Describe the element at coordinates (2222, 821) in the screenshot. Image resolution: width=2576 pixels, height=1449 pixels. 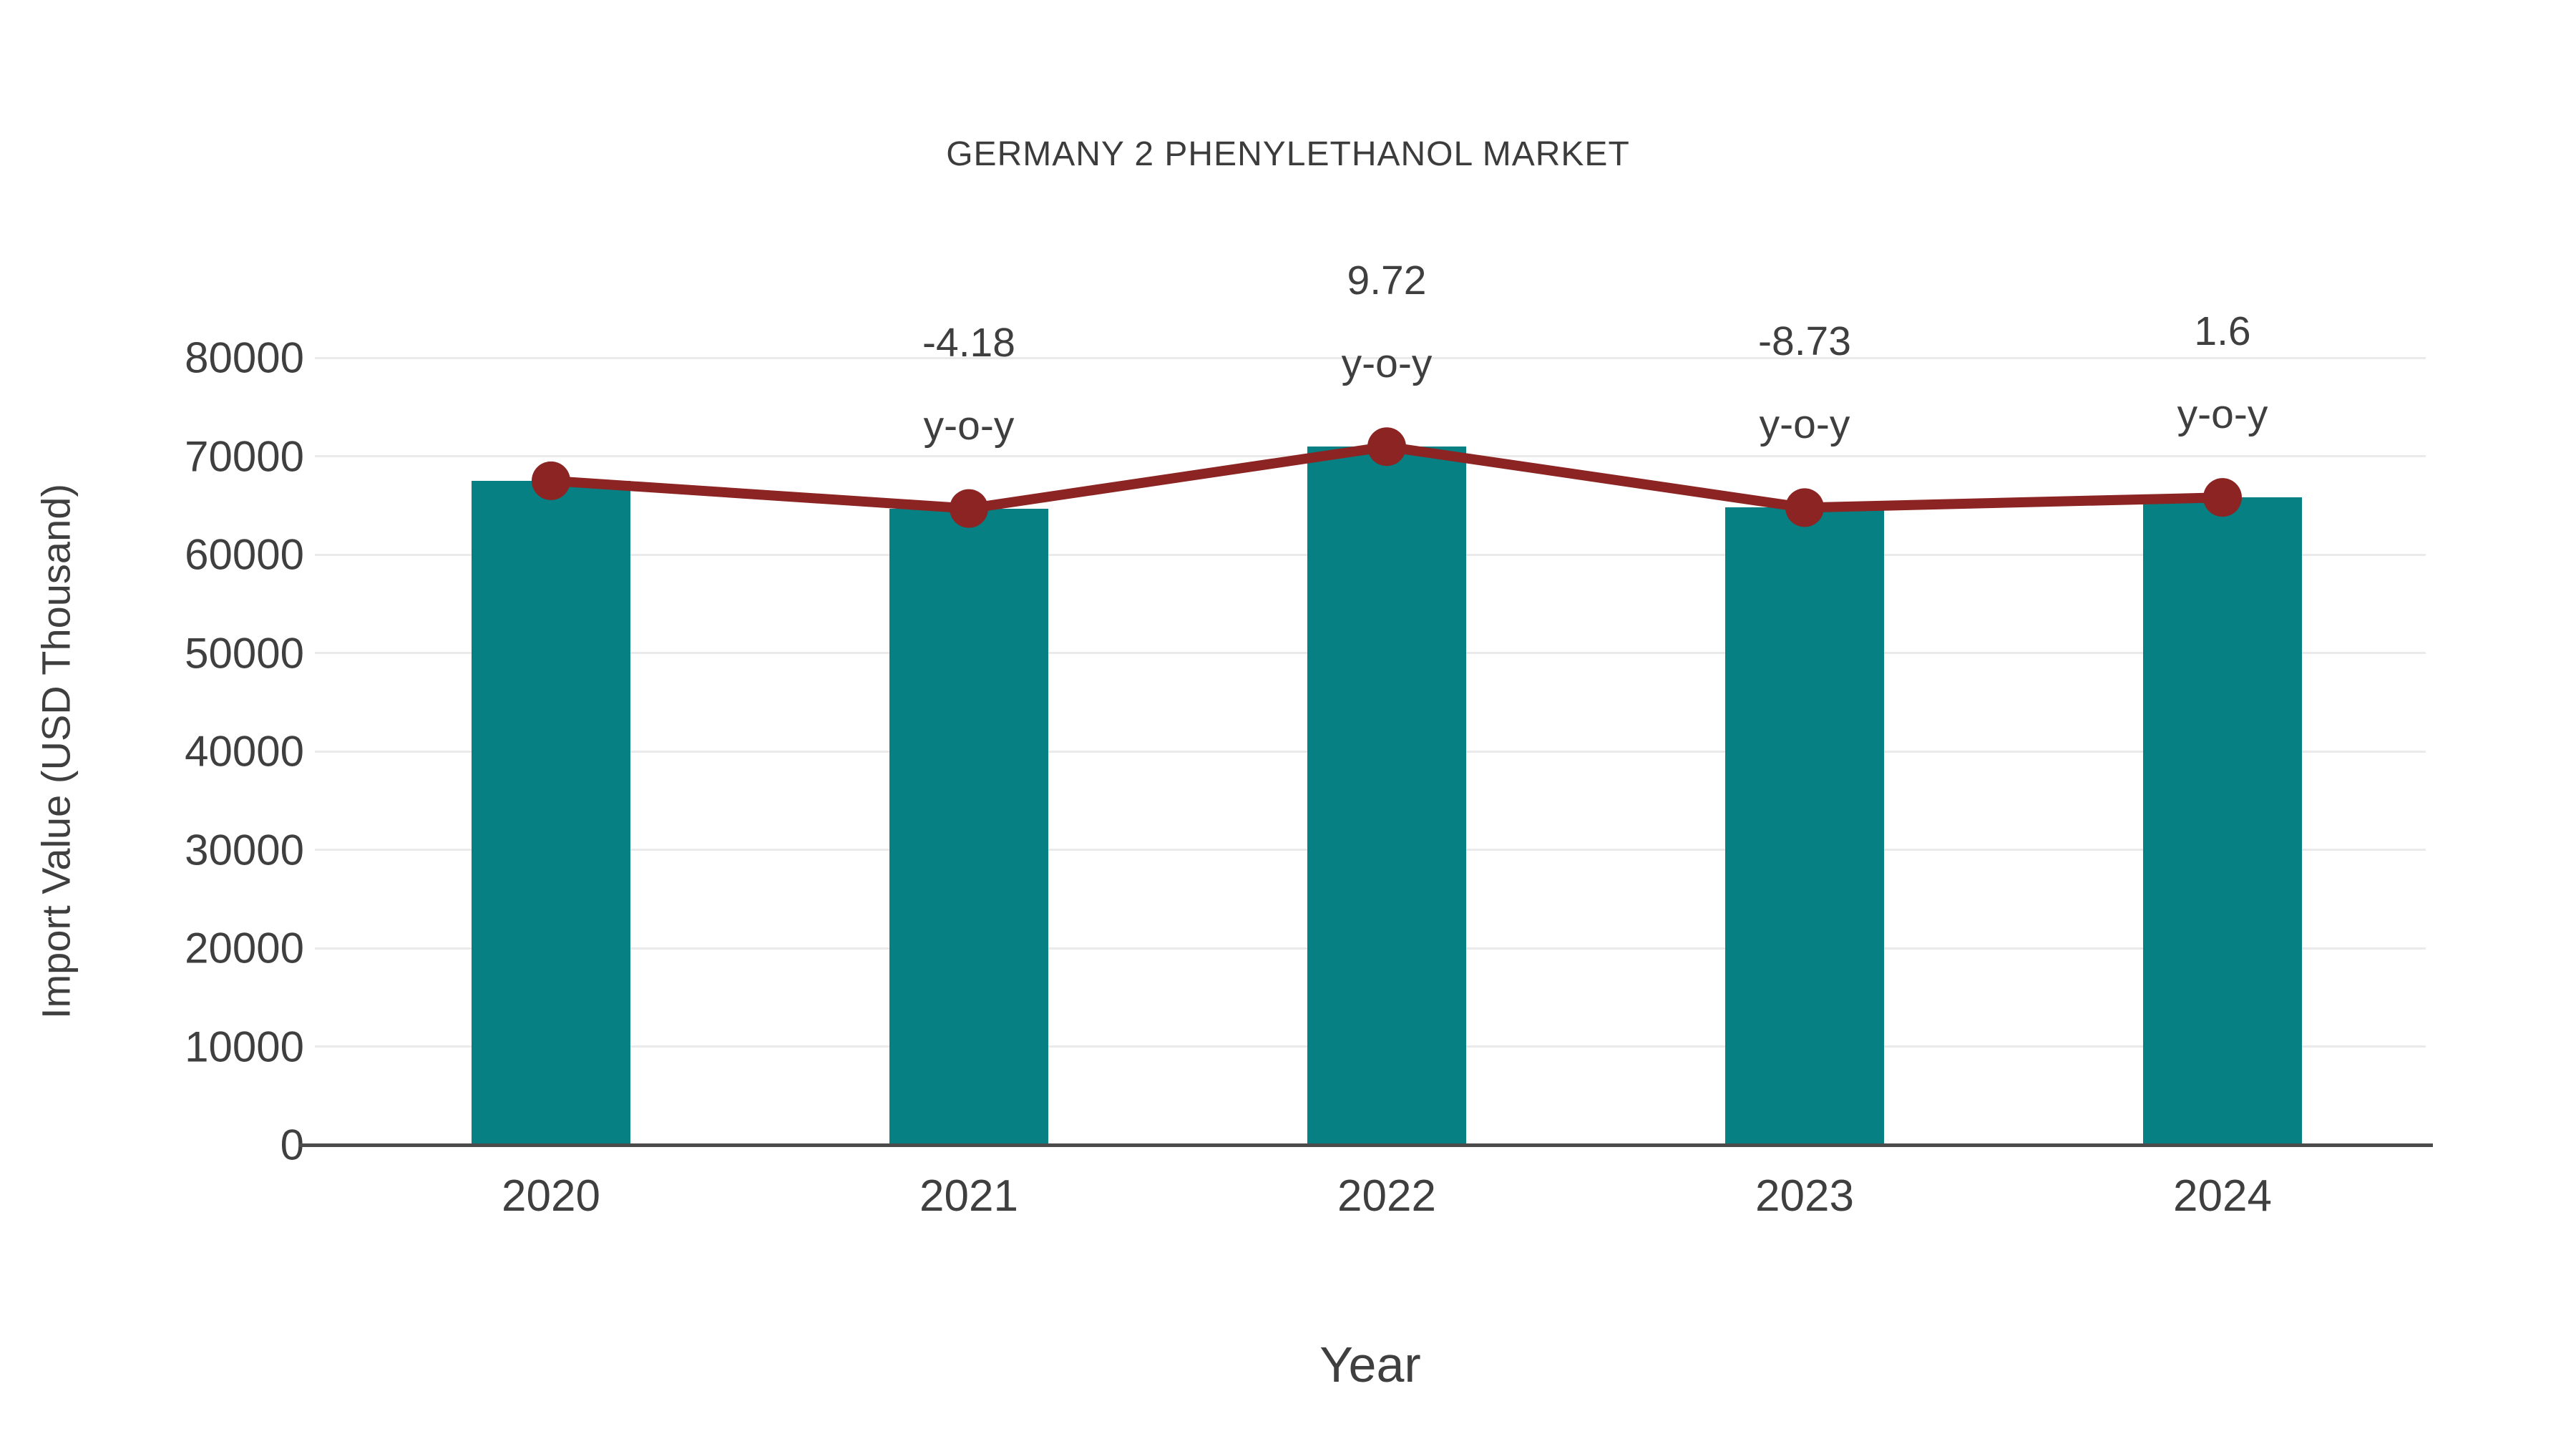
I see `bar-2024` at that location.